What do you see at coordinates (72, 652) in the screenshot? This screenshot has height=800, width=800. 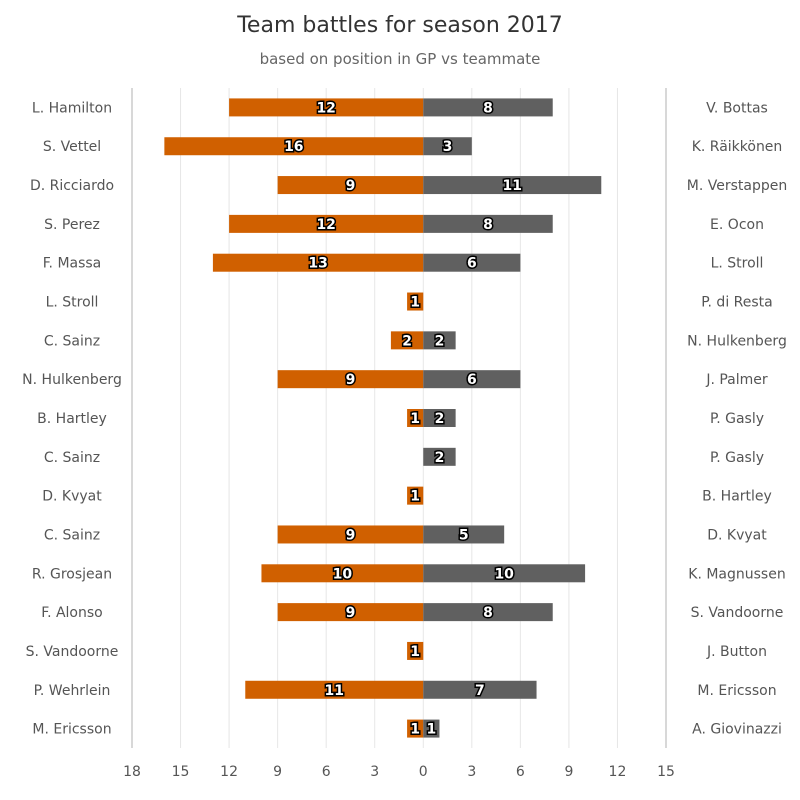 I see `left-driver-label: S. Vandoorne` at bounding box center [72, 652].